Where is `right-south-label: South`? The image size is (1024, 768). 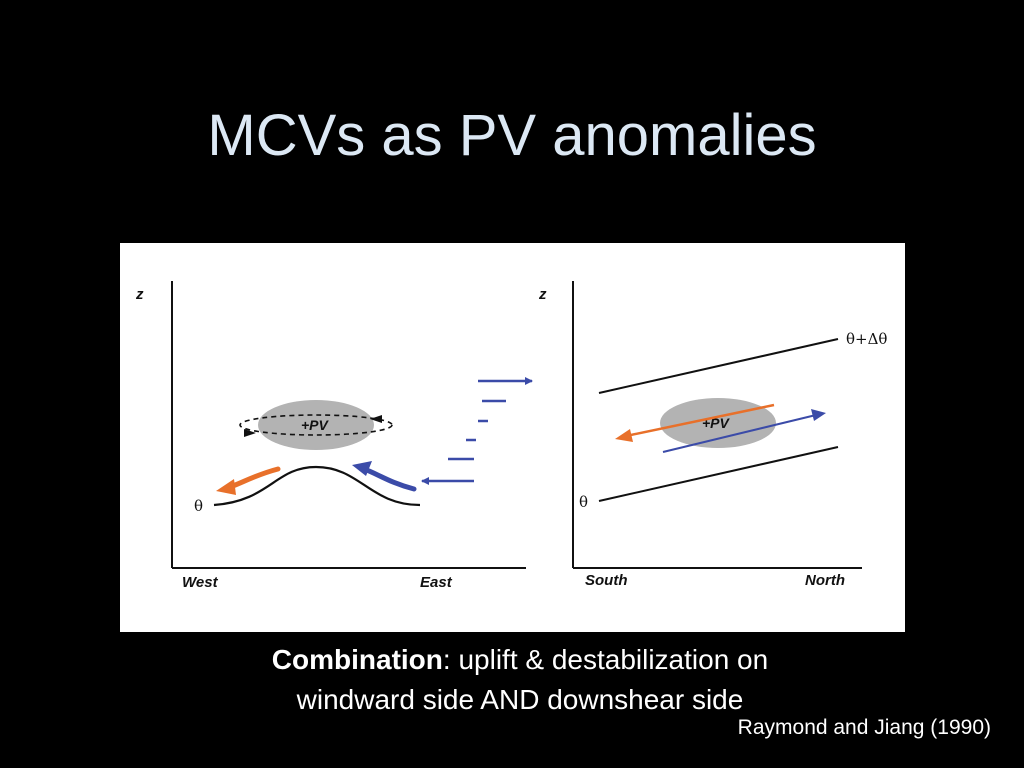
right-south-label: South is located at coordinates (606, 580).